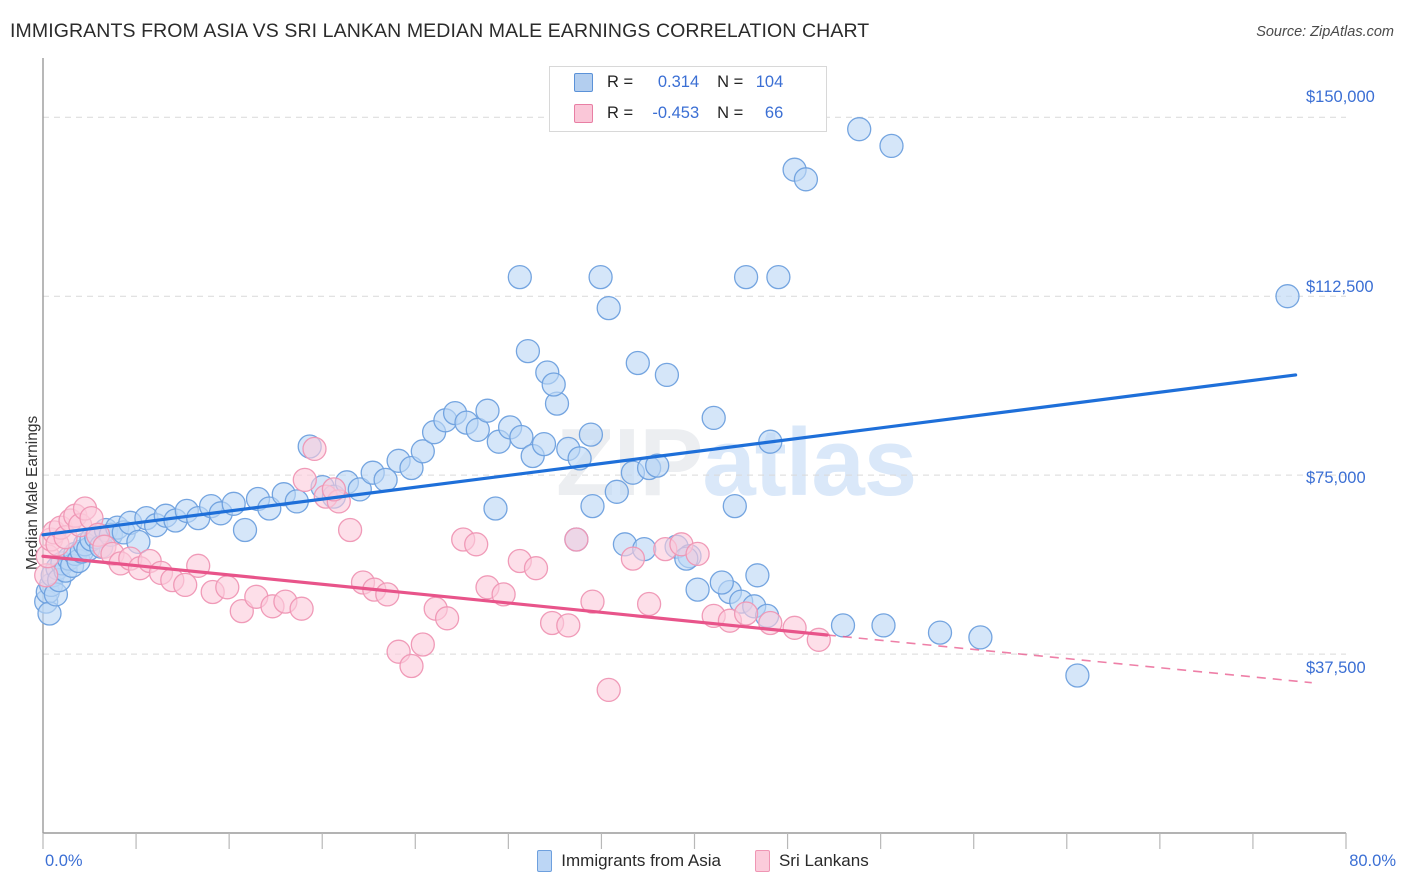 Image resolution: width=1406 pixels, height=892 pixels. What do you see at coordinates (730, 82) in the screenshot?
I see `n-label-blue: N =` at bounding box center [730, 82].